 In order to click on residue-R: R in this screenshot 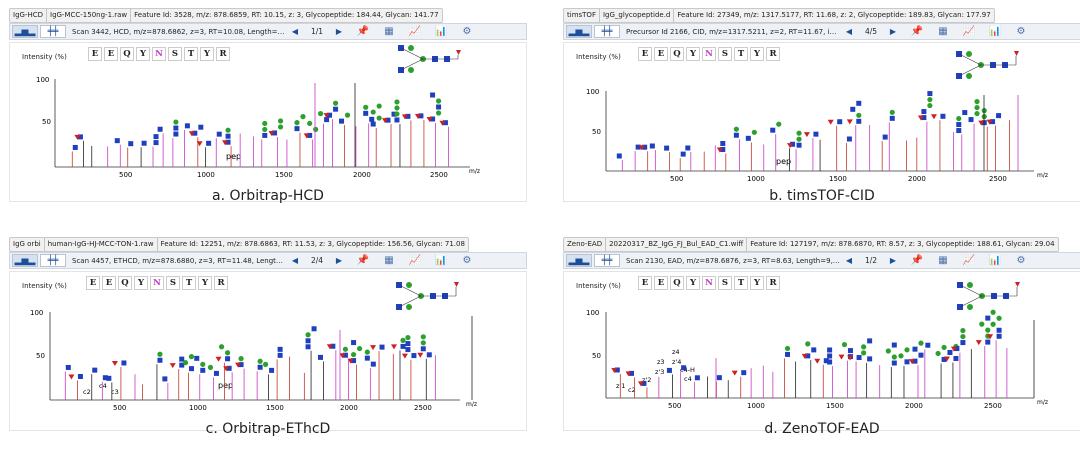, I will do `click(773, 54)`.